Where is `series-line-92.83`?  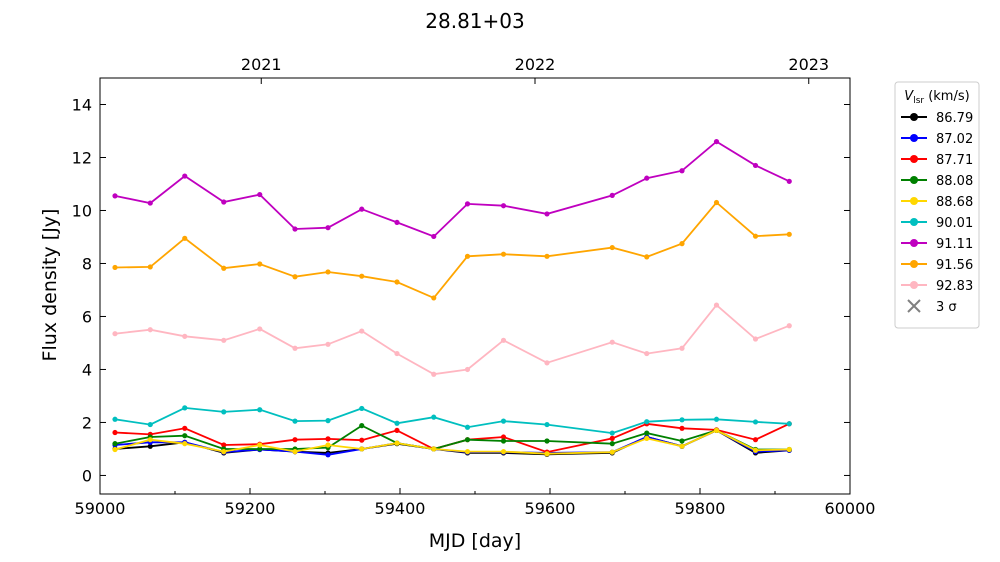
series-line-92.83 is located at coordinates (452, 339).